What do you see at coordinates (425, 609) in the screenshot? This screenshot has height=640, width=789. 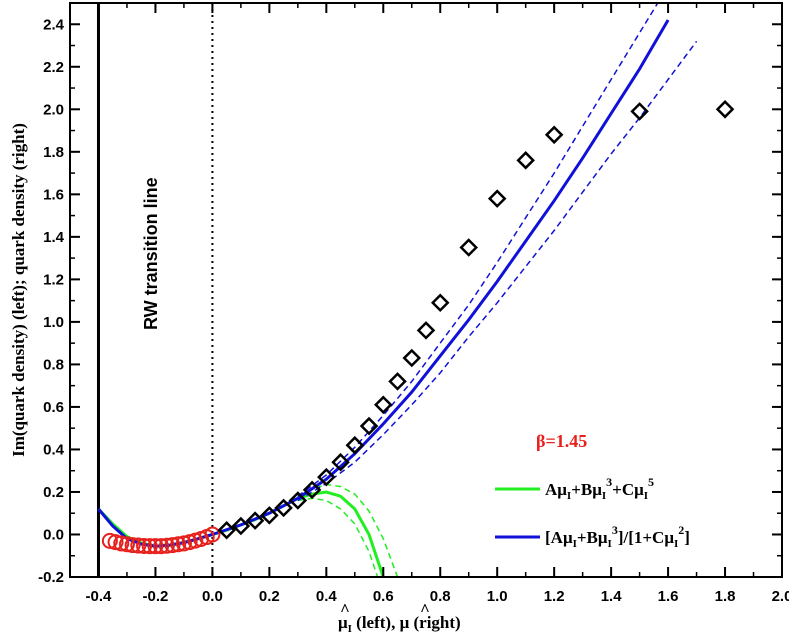 I see `hat-mark-2: ^` at bounding box center [425, 609].